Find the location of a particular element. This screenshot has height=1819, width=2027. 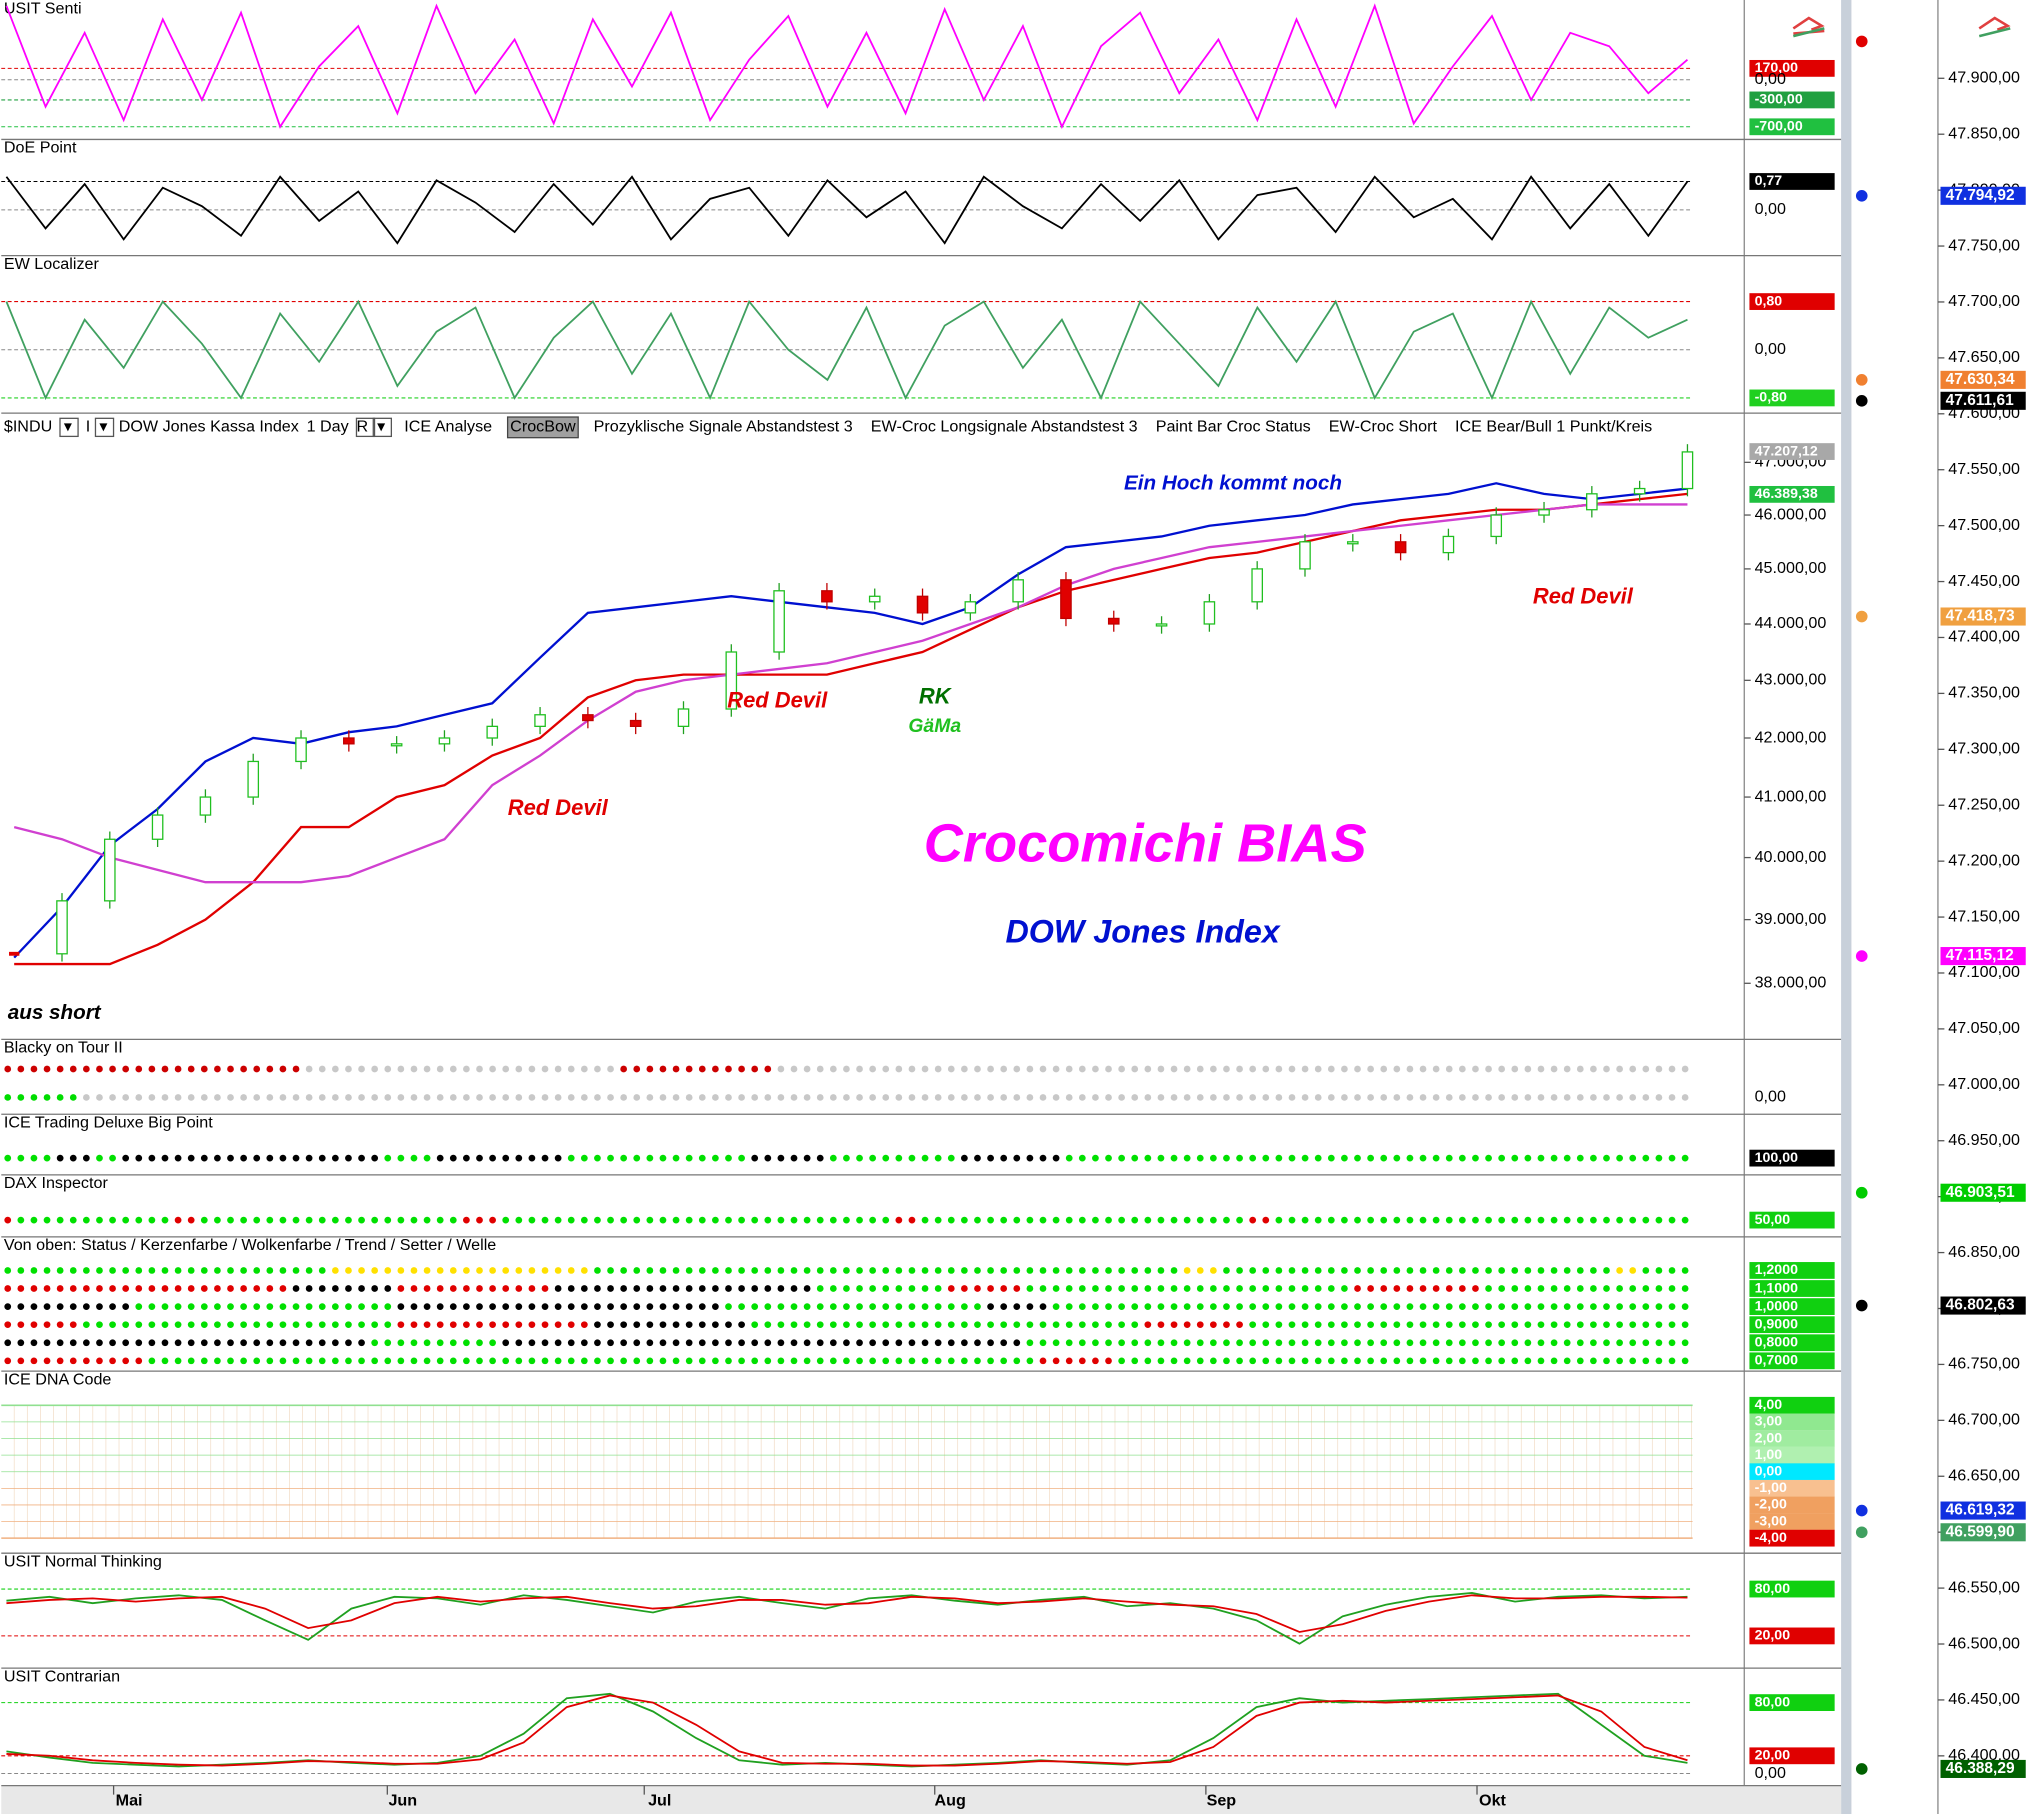

indicator-tab: CrocBow is located at coordinates (543, 427).